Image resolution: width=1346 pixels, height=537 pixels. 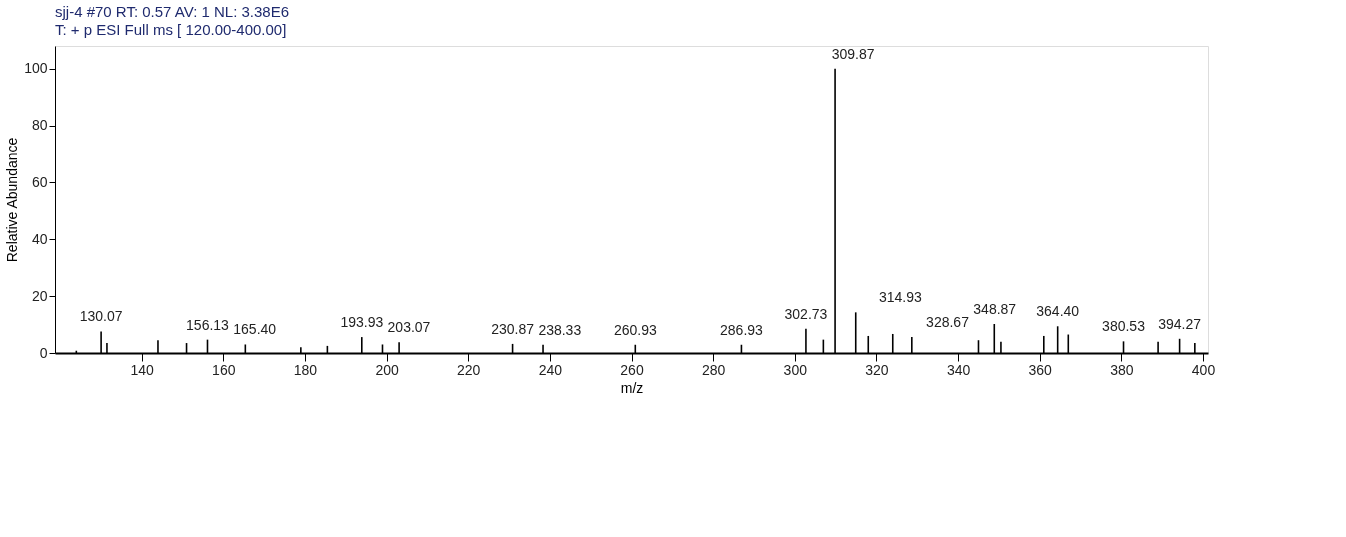 What do you see at coordinates (1180, 323) in the screenshot?
I see `annotation: 394.27` at bounding box center [1180, 323].